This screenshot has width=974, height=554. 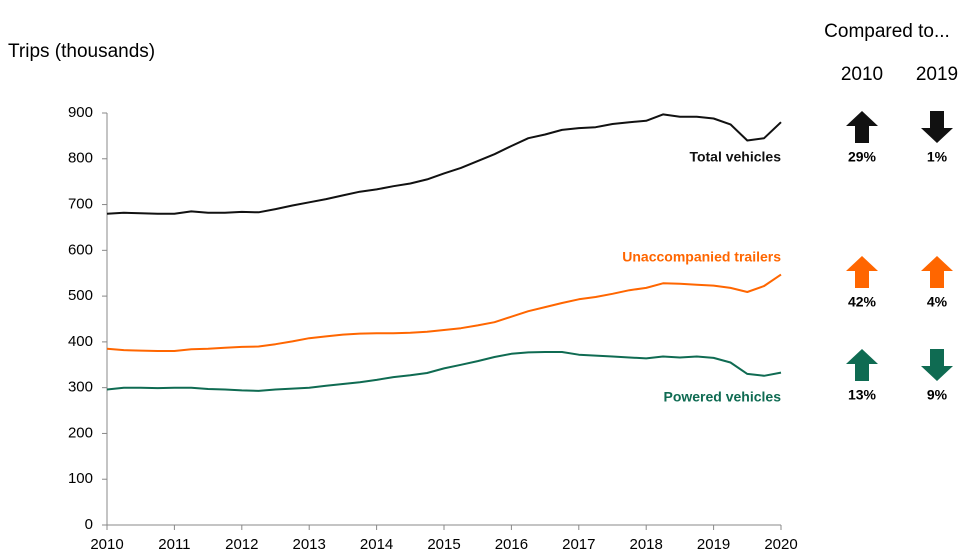 What do you see at coordinates (511, 544) in the screenshot?
I see `x-tick-label: 2016` at bounding box center [511, 544].